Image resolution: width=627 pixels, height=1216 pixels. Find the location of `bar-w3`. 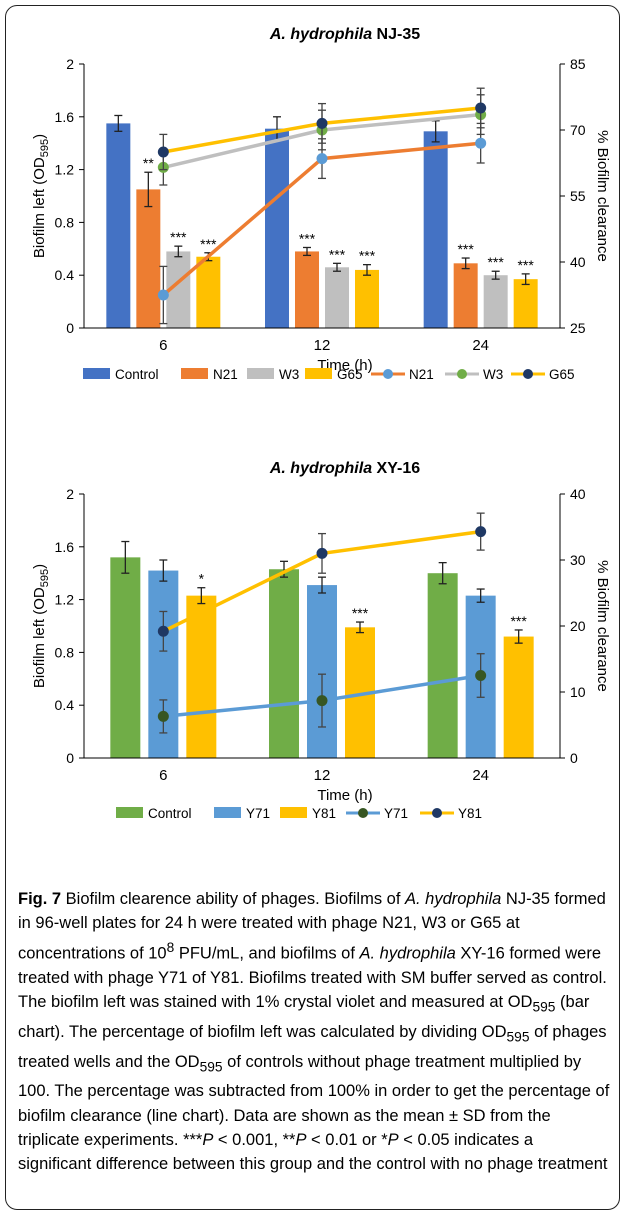

bar-w3 is located at coordinates (337, 297).